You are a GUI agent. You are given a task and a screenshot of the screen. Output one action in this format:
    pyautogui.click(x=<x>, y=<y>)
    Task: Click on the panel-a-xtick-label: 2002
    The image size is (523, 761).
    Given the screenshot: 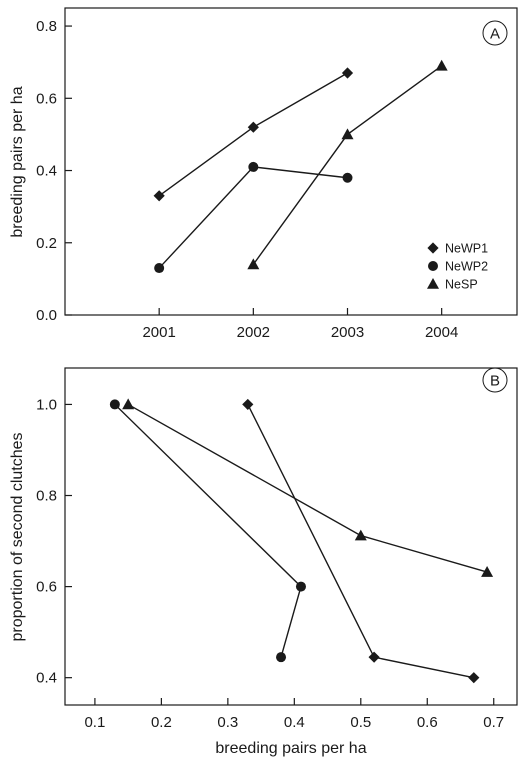 What is the action you would take?
    pyautogui.click(x=253, y=332)
    